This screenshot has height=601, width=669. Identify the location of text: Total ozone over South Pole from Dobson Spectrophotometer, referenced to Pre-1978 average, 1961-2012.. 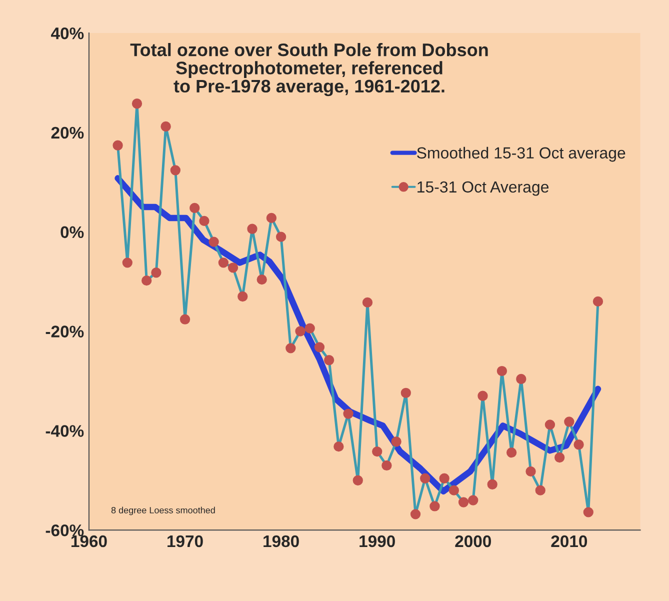
(309, 69).